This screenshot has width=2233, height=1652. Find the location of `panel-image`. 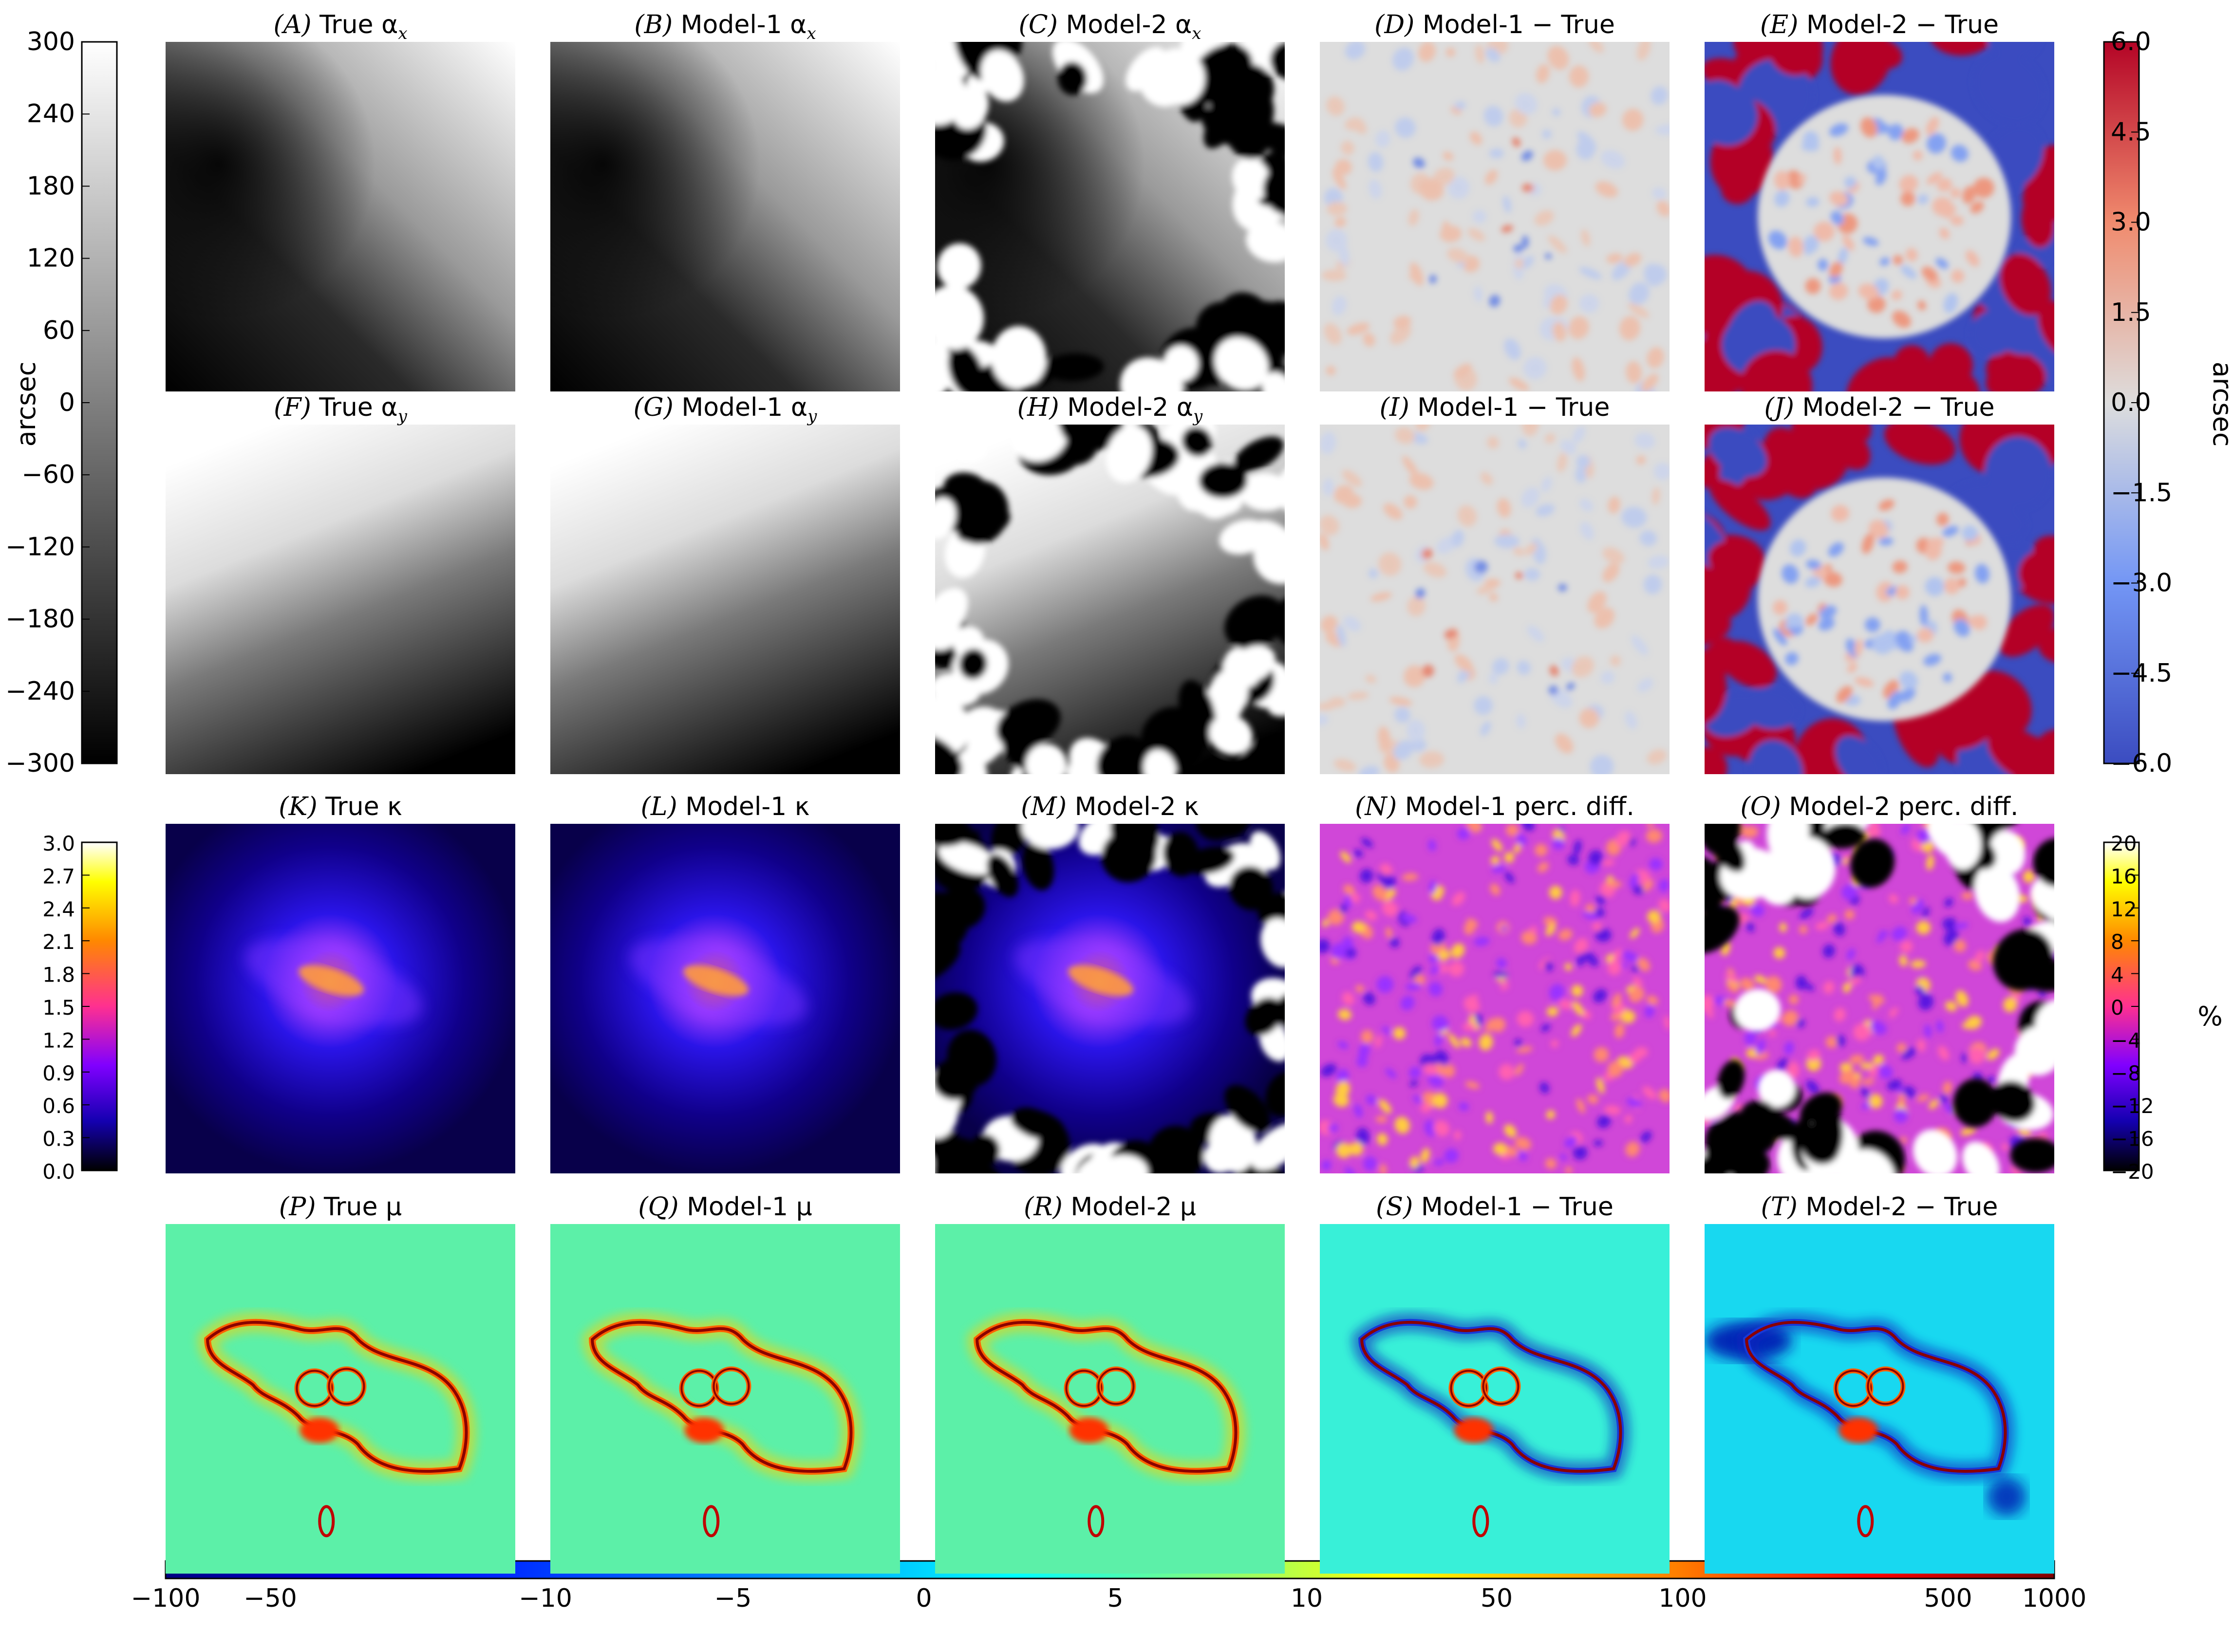

panel-image is located at coordinates (1110, 599).